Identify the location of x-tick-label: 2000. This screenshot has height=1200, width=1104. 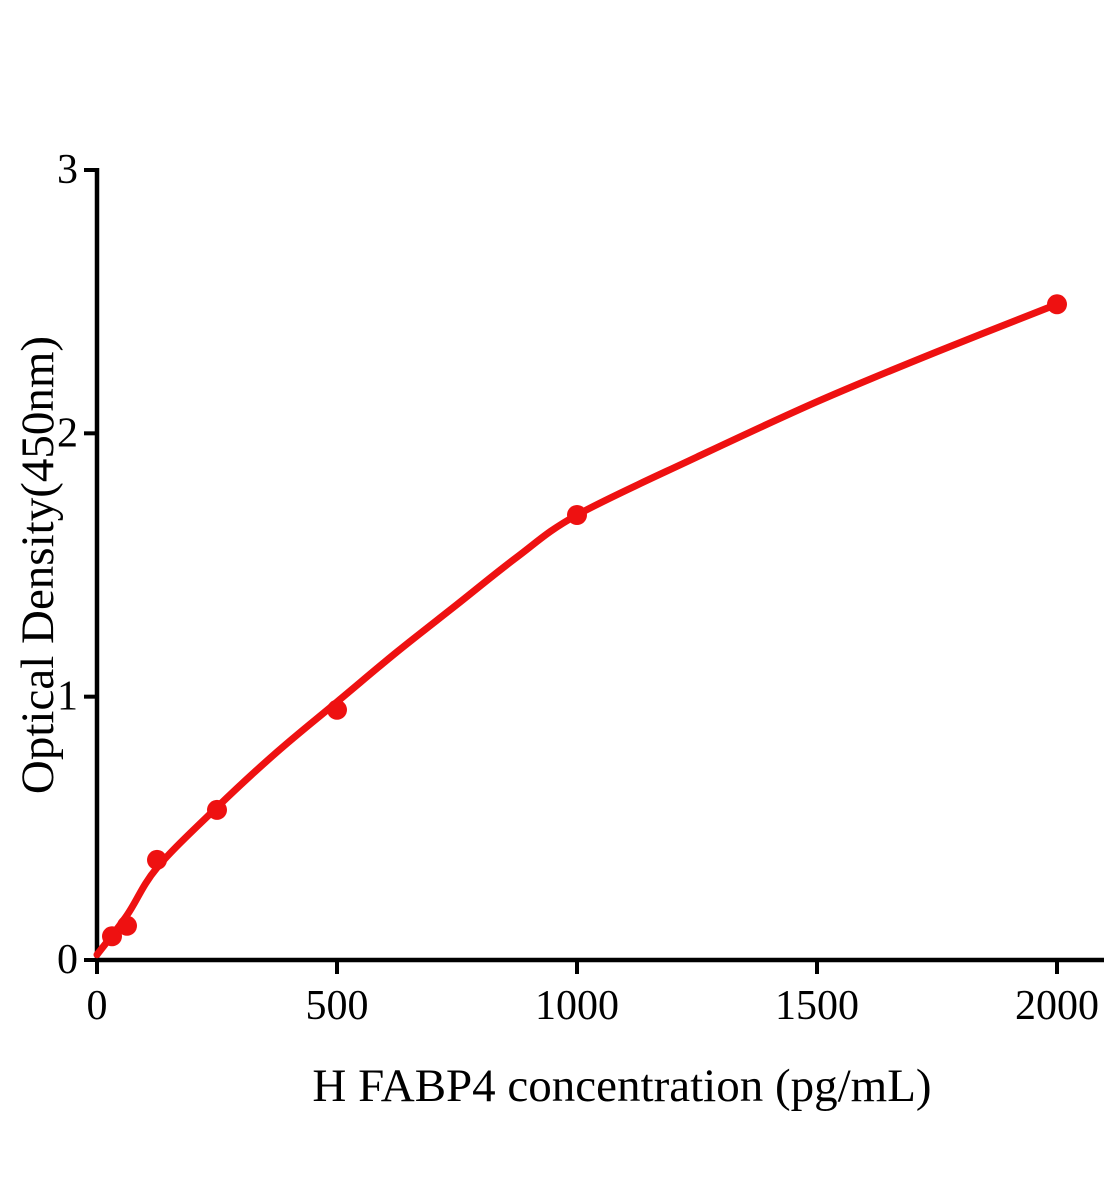
(1057, 1006).